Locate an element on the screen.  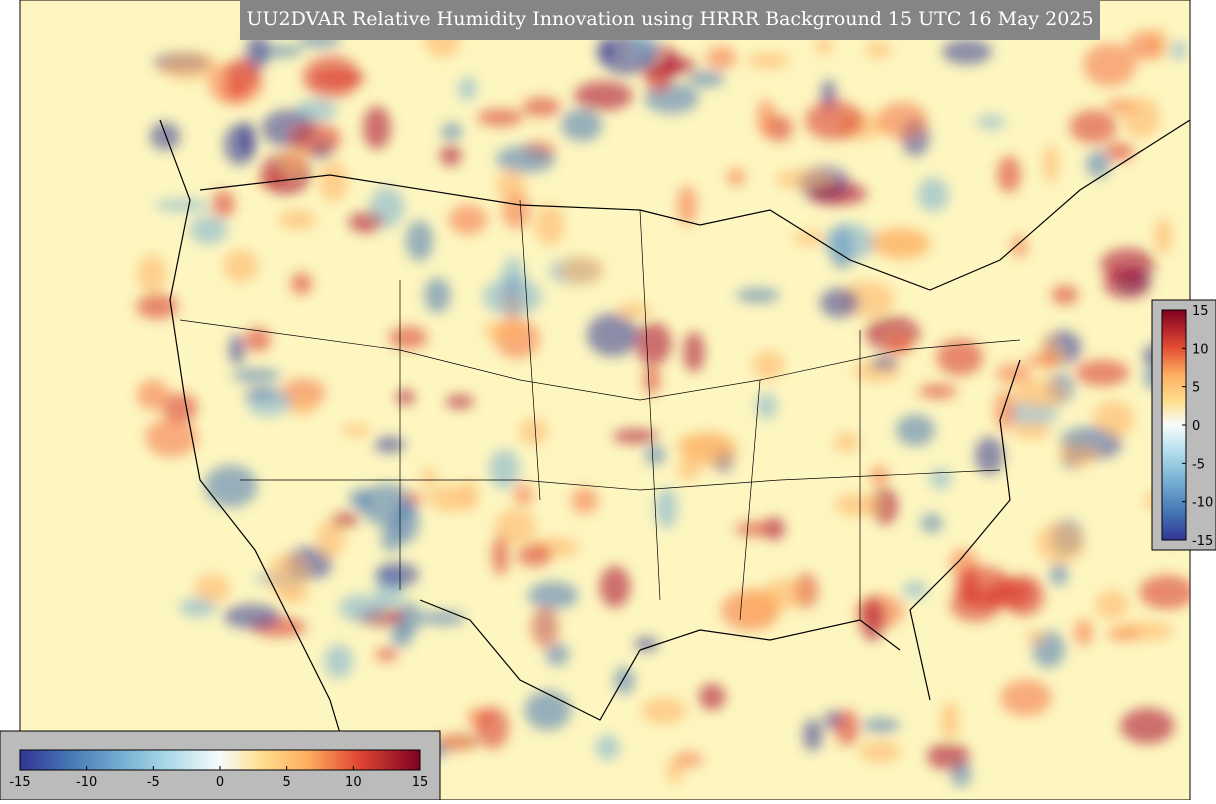
tick-label: 5 is located at coordinates (287, 782).